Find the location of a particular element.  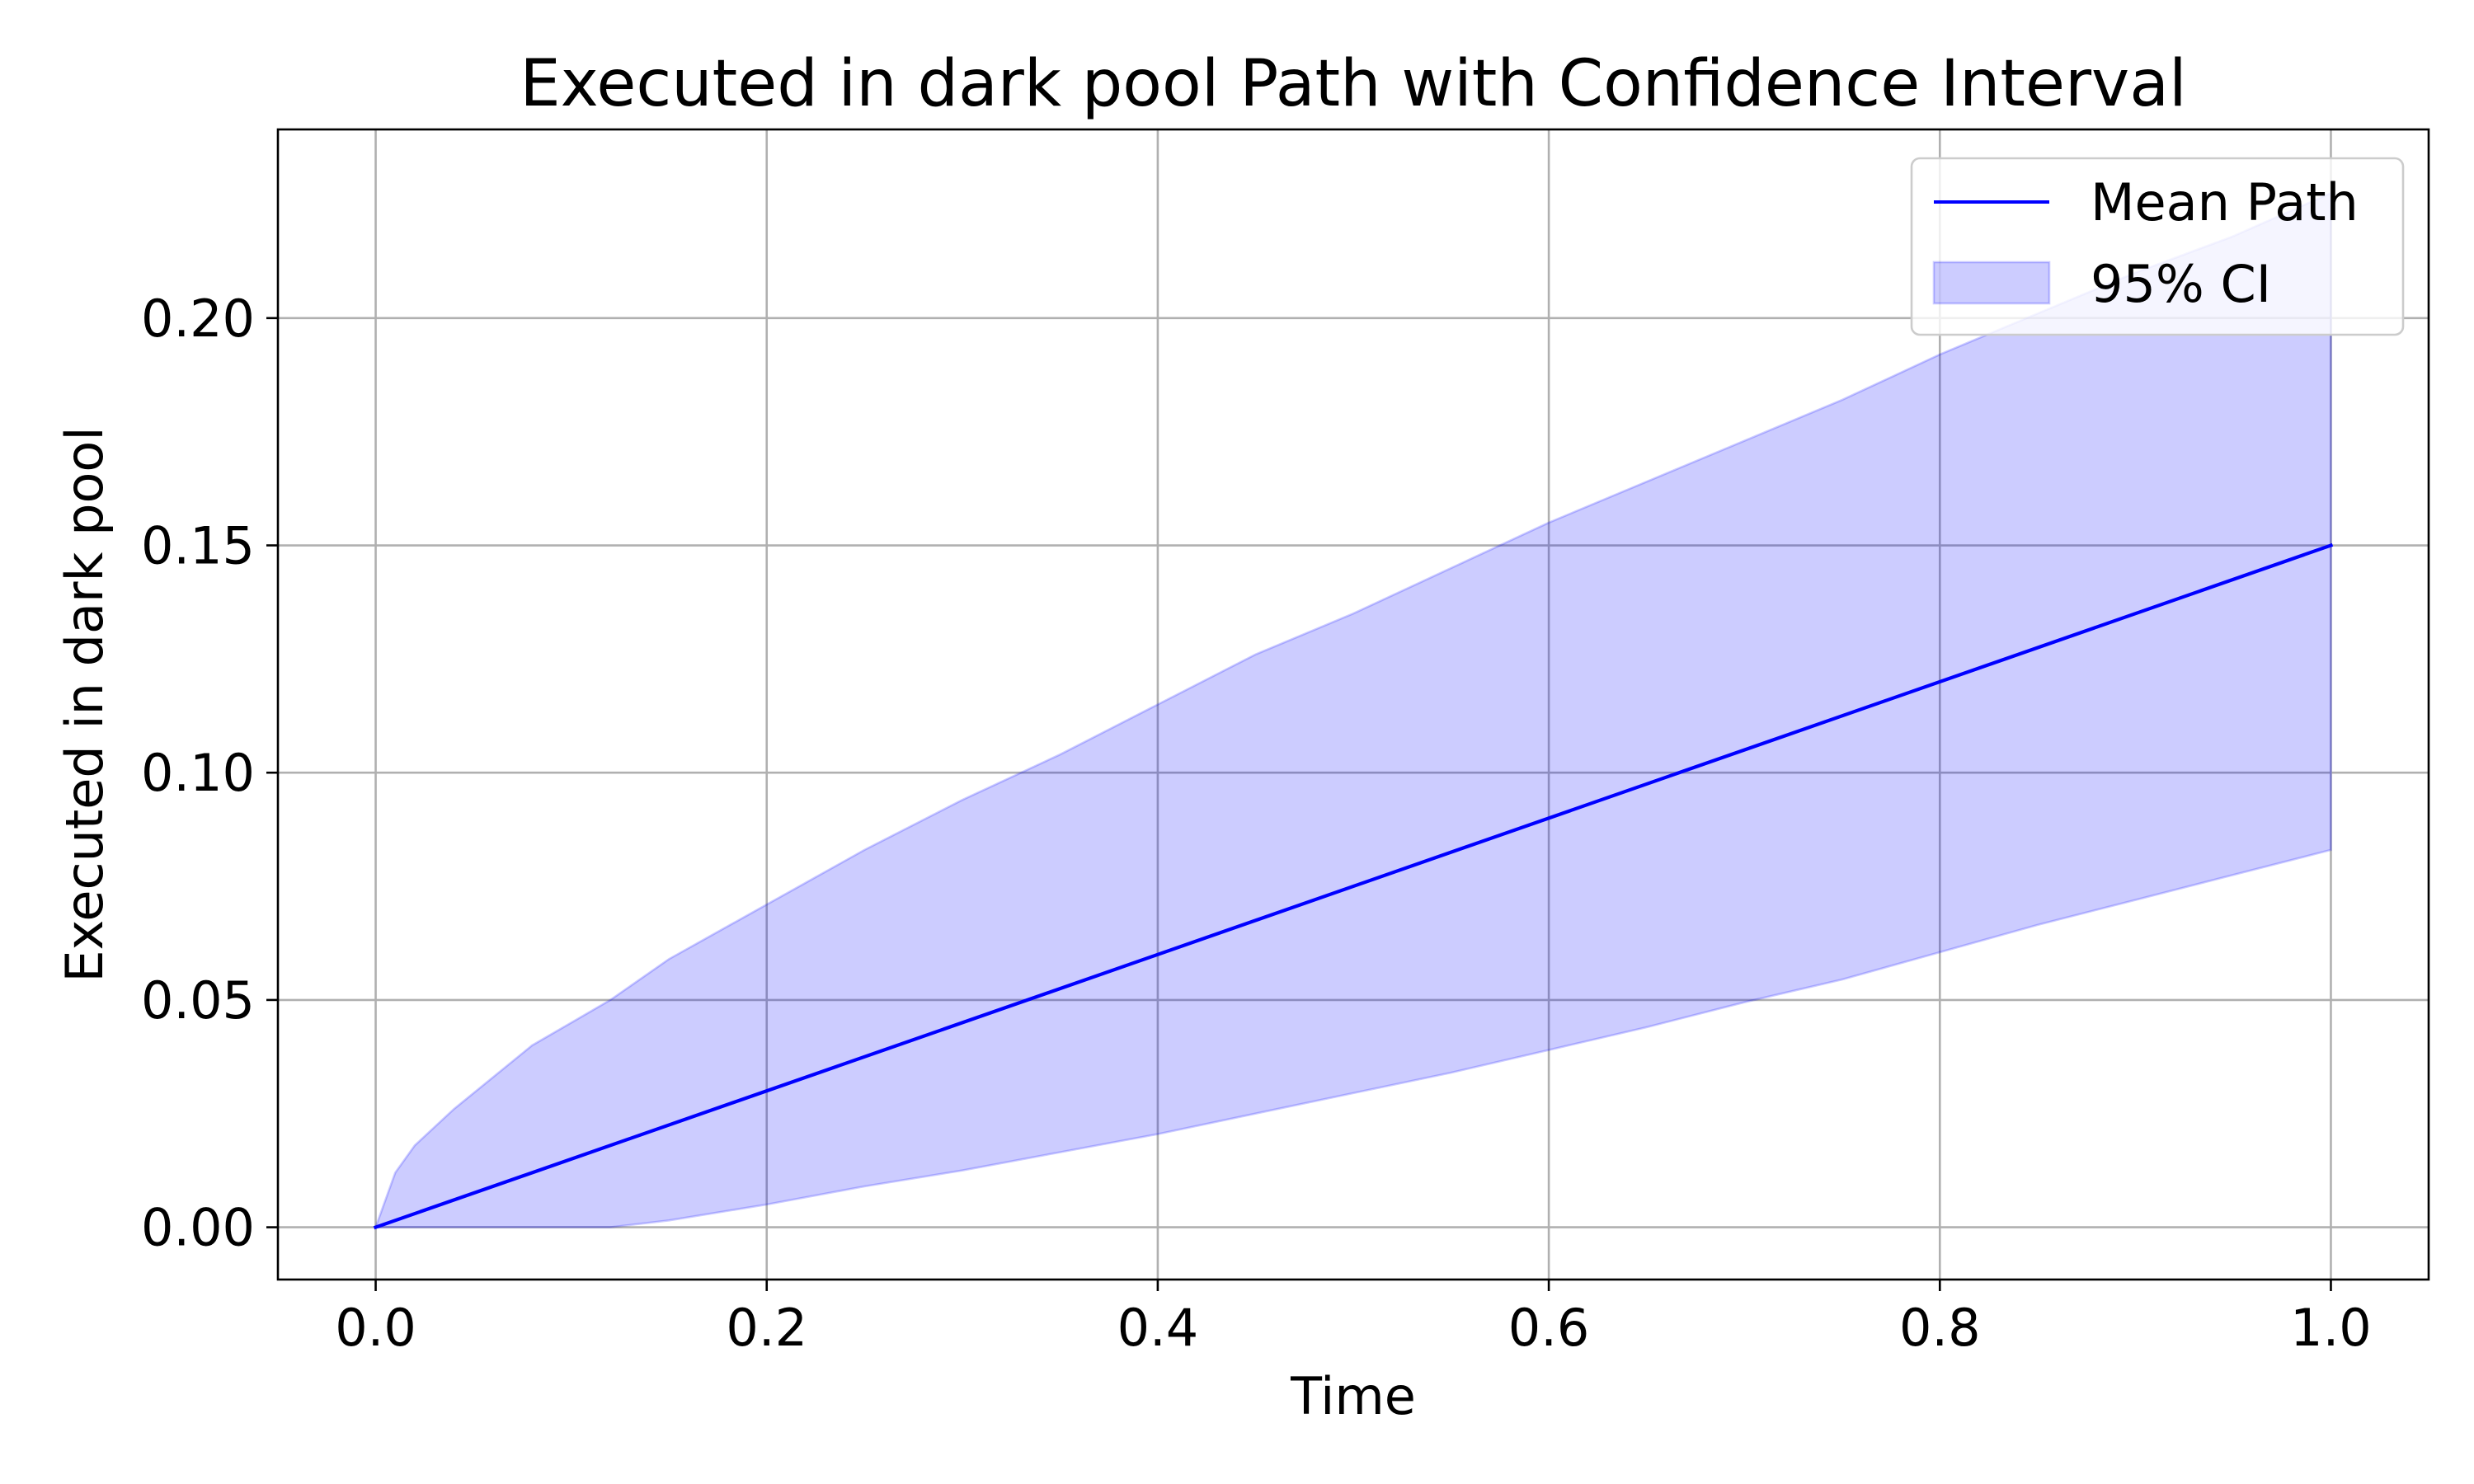

x-tick-label-5: 1.0 is located at coordinates (2331, 1328).